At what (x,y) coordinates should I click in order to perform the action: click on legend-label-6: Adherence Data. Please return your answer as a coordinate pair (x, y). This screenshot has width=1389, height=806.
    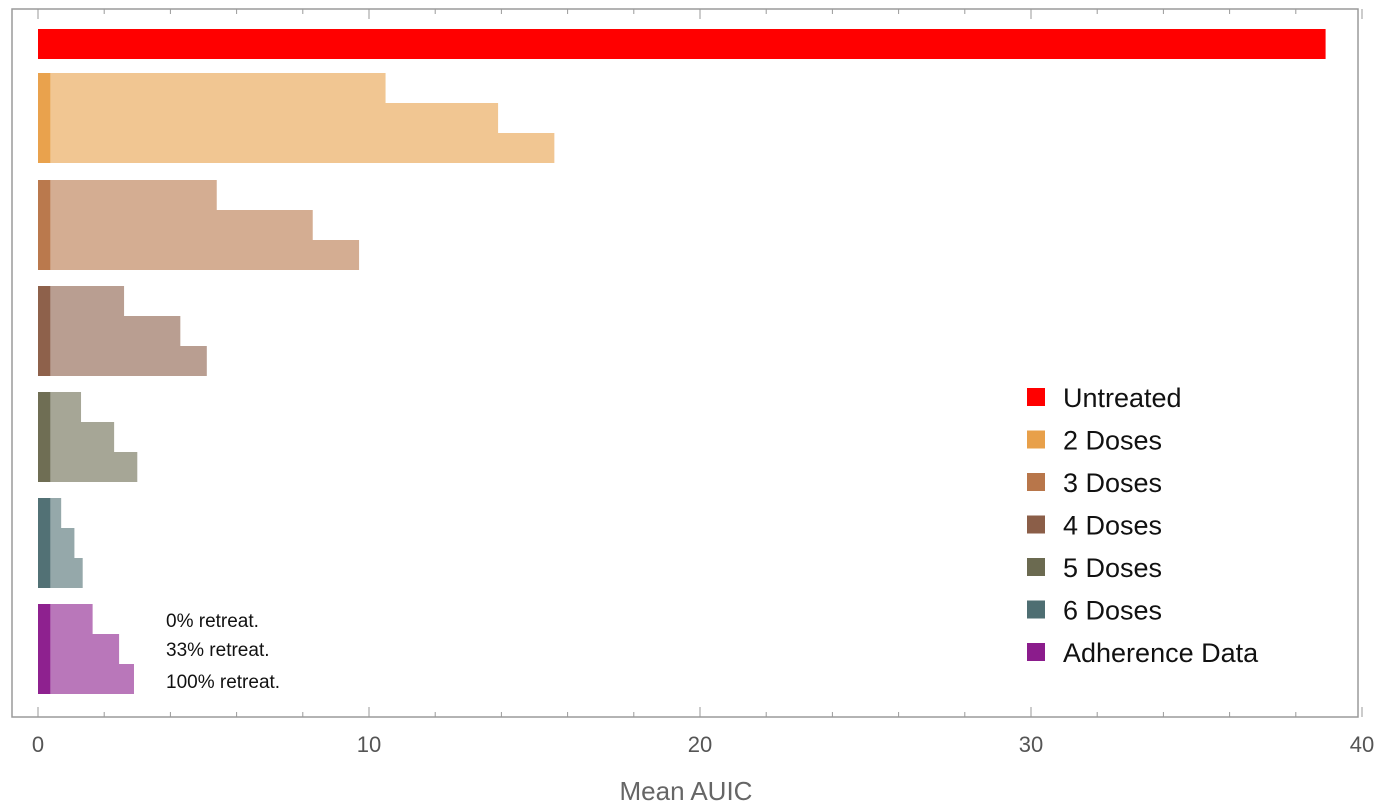
    Looking at the image, I should click on (1161, 653).